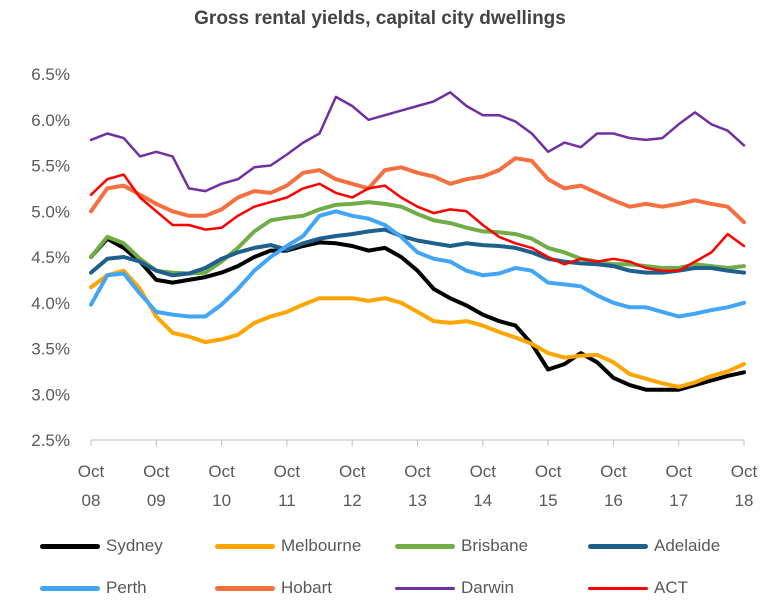 The image size is (780, 612). I want to click on legend-label-perth: Perth, so click(126, 587).